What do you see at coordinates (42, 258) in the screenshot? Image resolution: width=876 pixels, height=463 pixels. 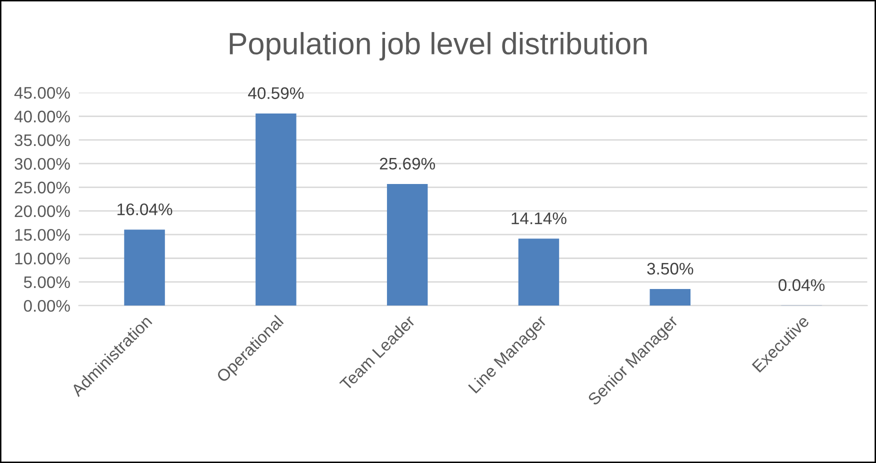 I see `y-tick-label: 10.00%` at bounding box center [42, 258].